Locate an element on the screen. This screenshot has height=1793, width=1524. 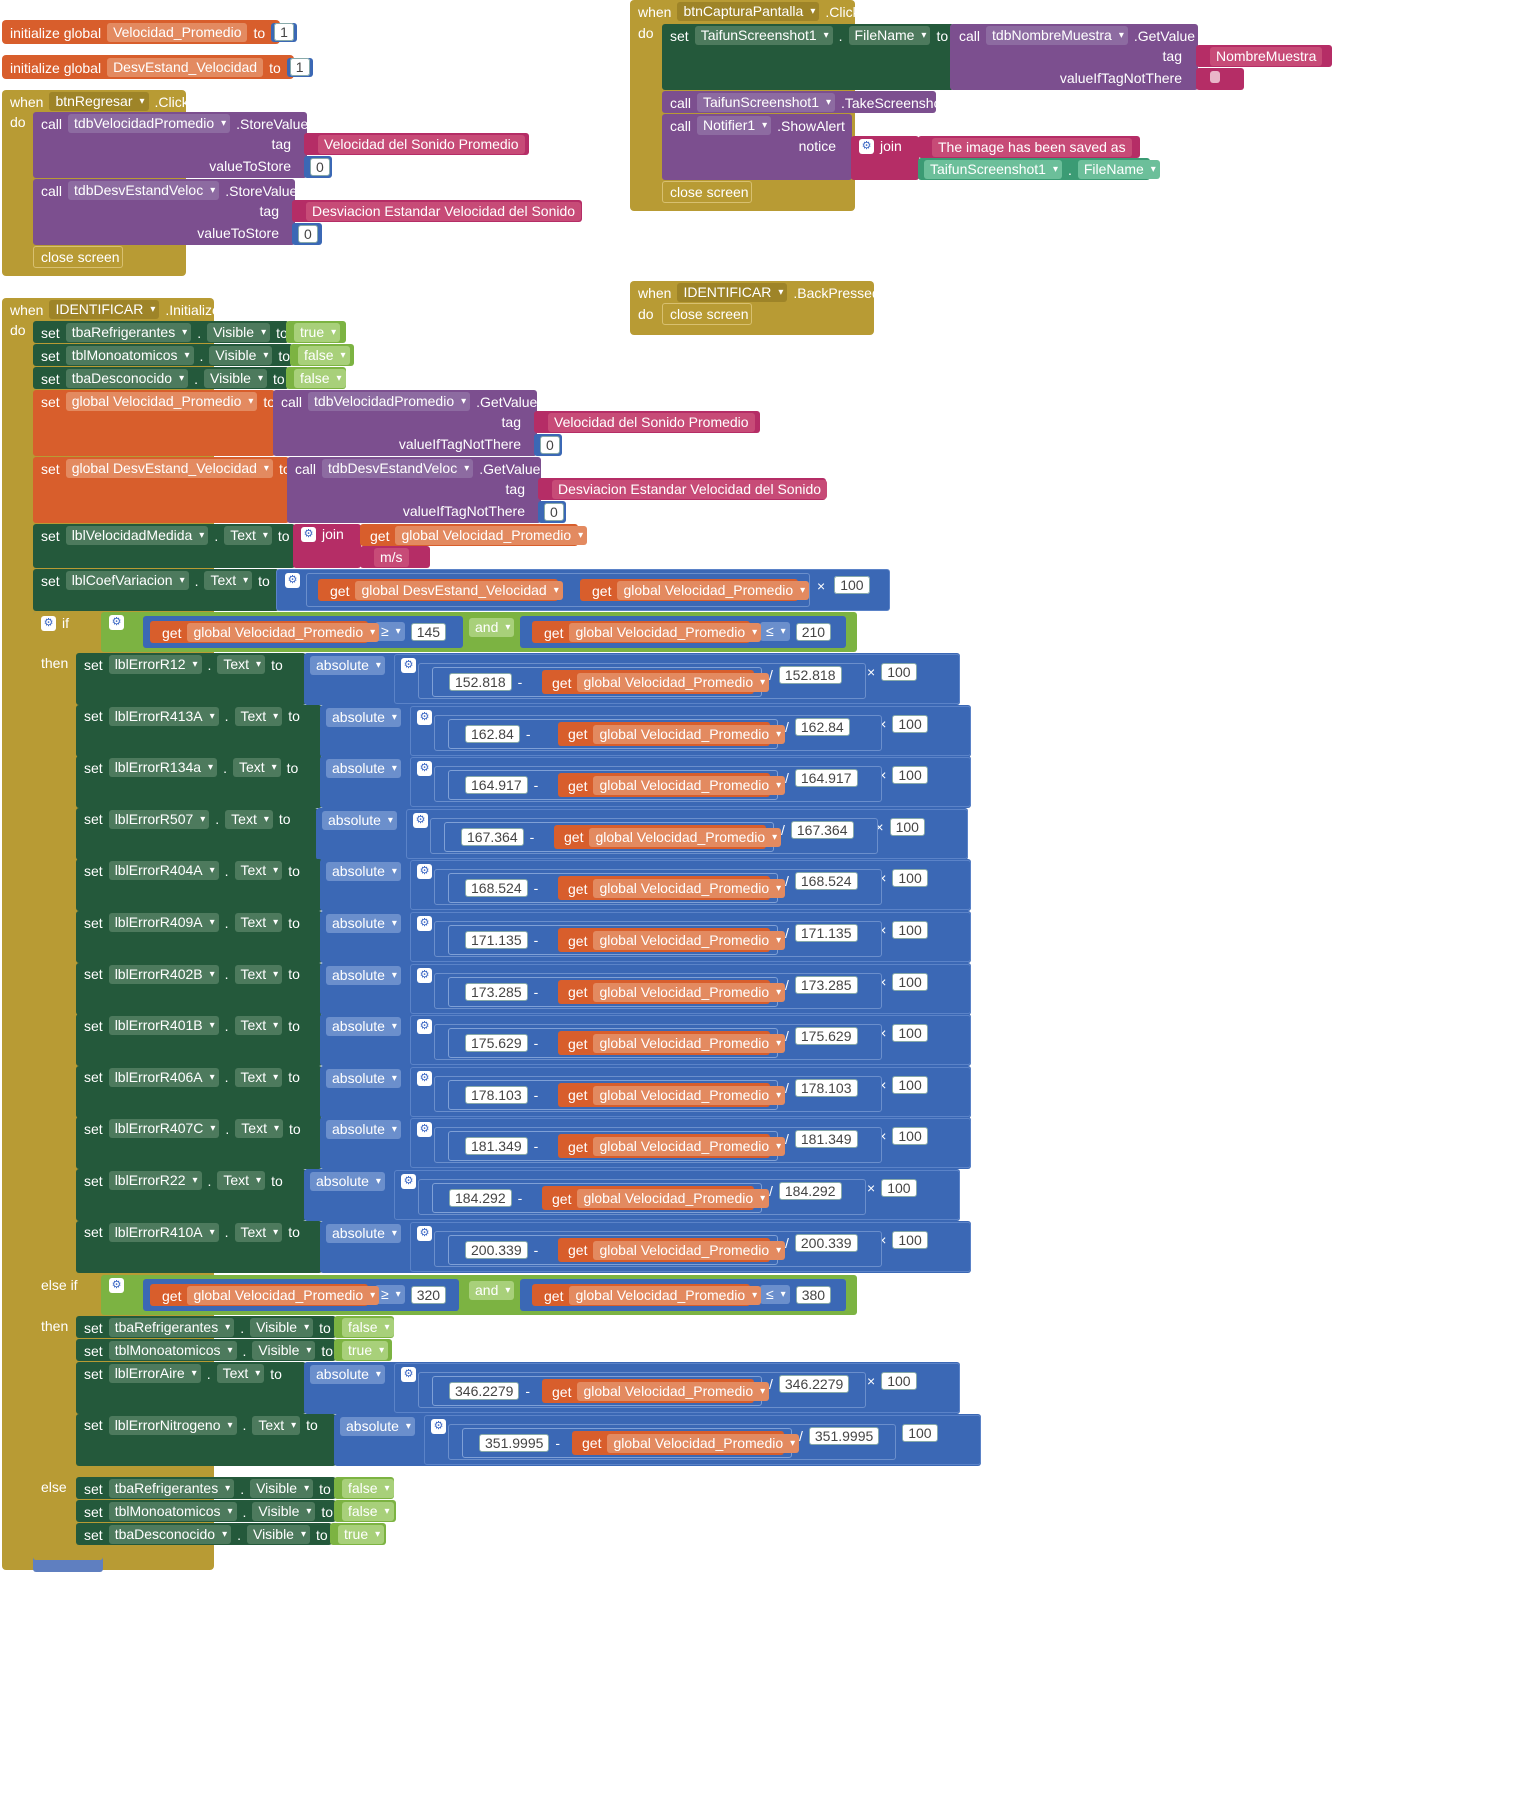
logic-operator-dropdown: and is located at coordinates (492, 1290).